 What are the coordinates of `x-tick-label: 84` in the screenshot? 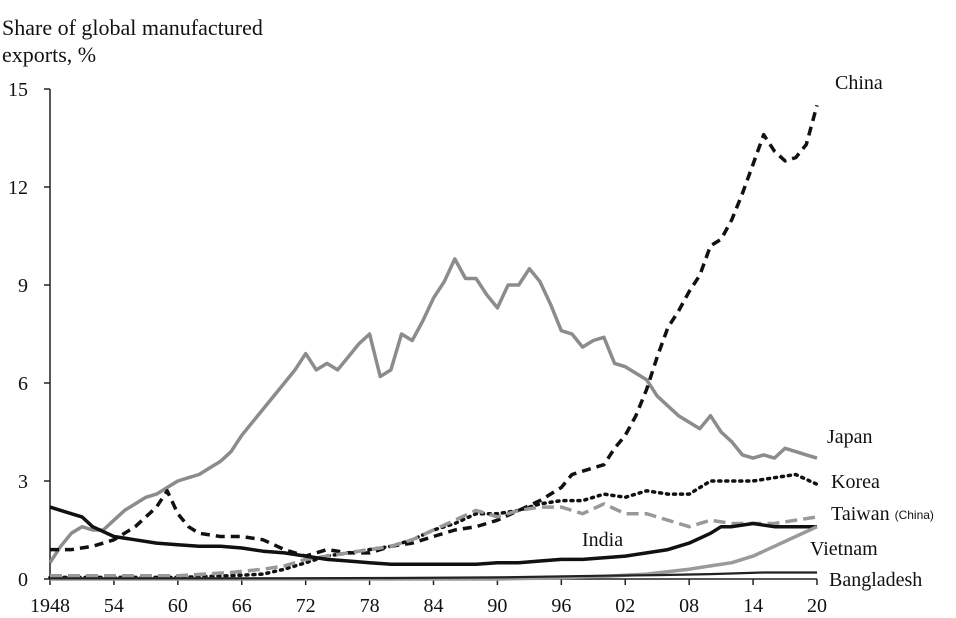 It's located at (434, 606).